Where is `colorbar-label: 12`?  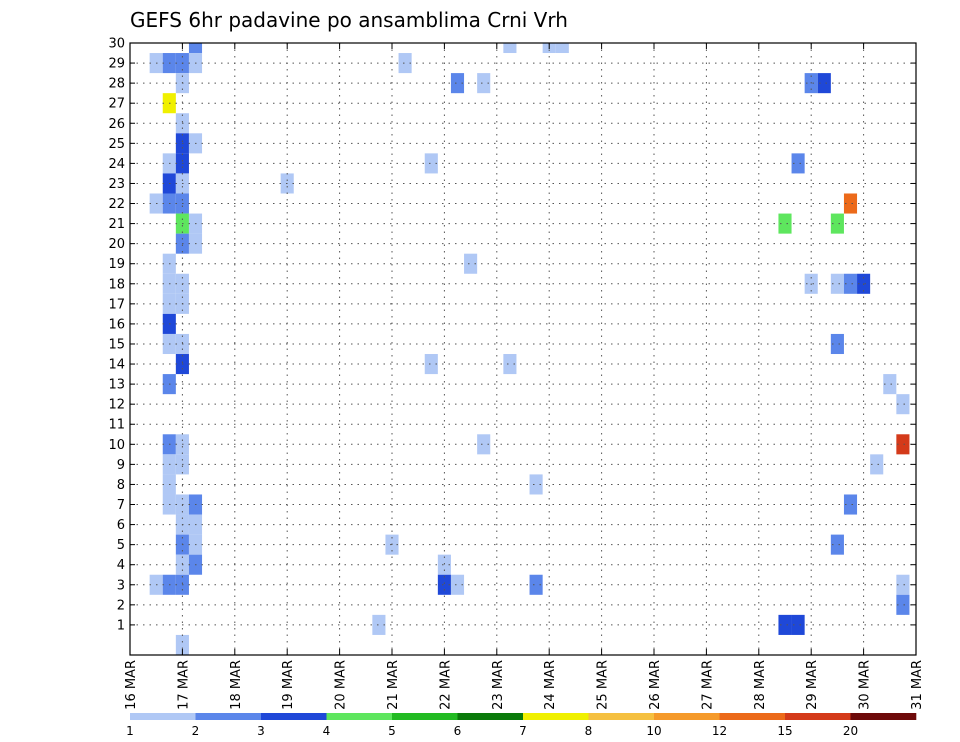
colorbar-label: 12 is located at coordinates (719, 731).